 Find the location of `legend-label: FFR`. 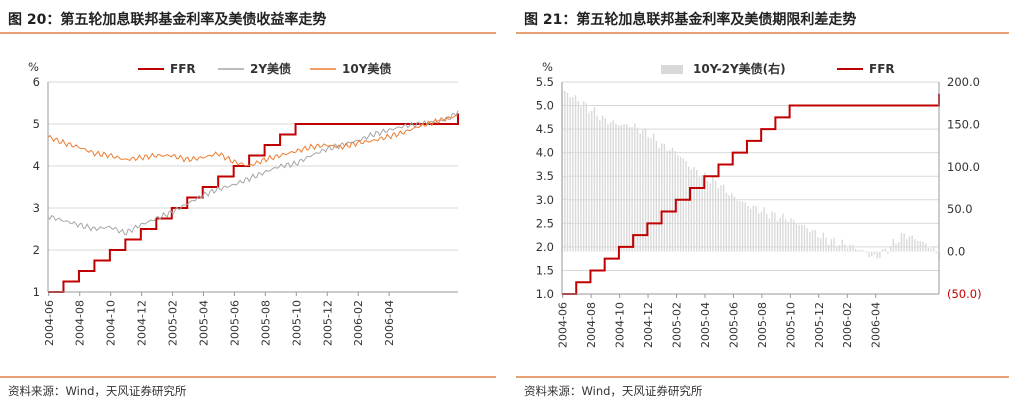

legend-label: FFR is located at coordinates (183, 69).